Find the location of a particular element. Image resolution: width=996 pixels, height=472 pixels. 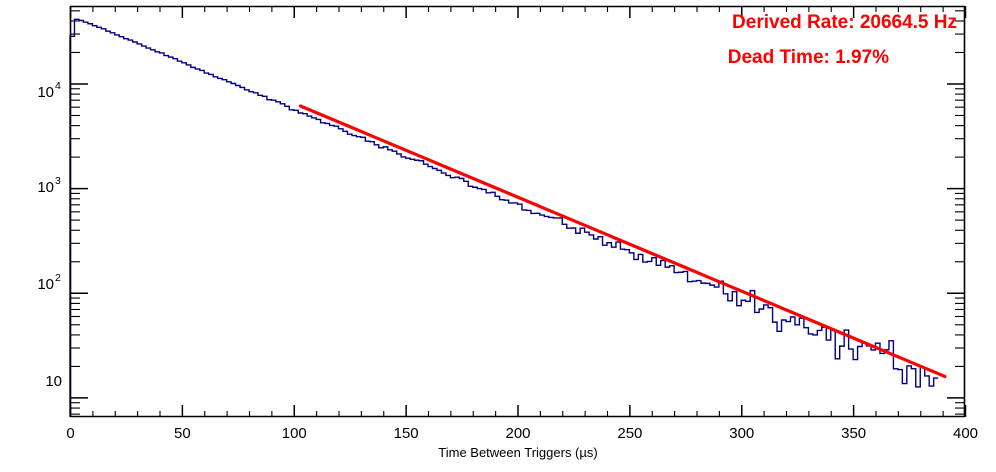

x-tick-label-100: 100 is located at coordinates (294, 433).